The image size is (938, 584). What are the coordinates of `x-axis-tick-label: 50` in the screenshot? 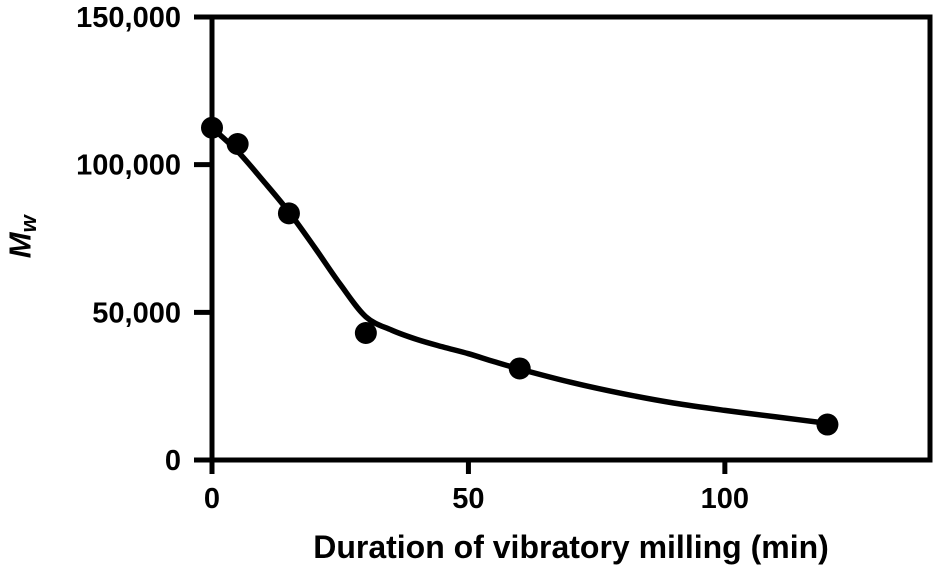 It's located at (468, 499).